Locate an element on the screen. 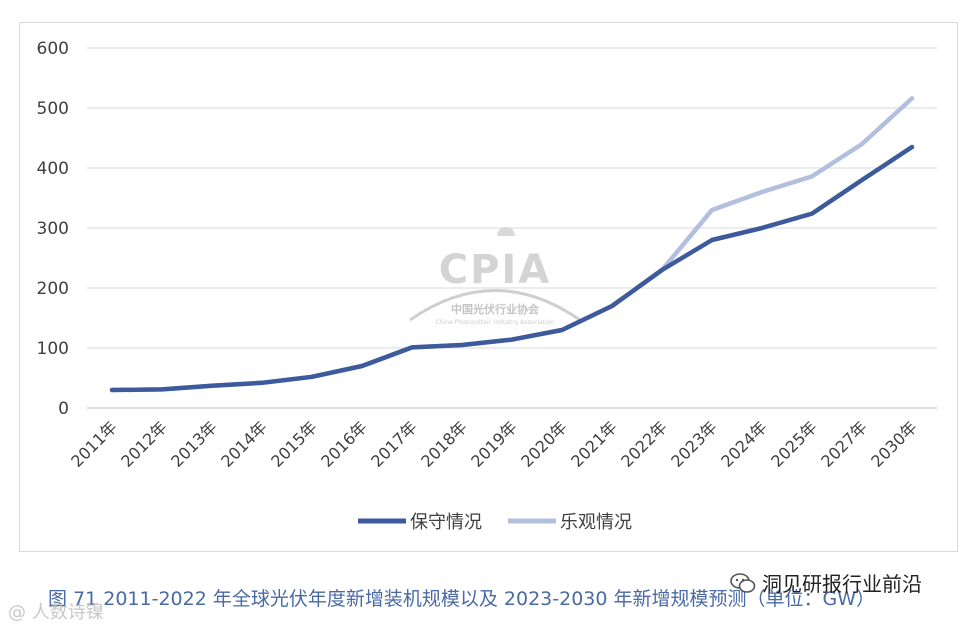  y-tick-label: 100 is located at coordinates (53, 349).